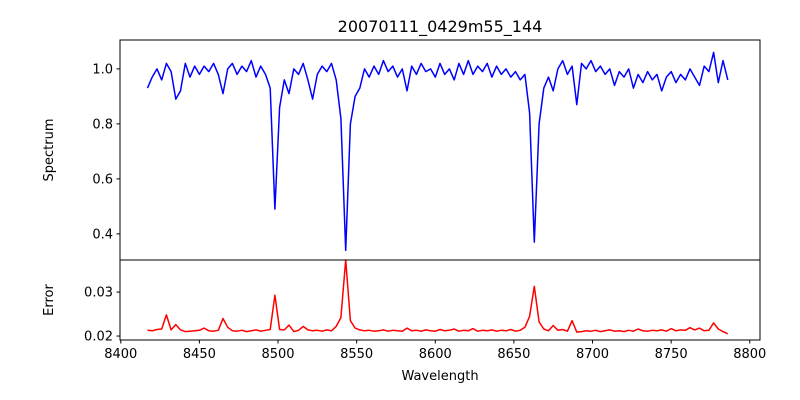 The image size is (800, 400). I want to click on x-tick-label: 8450, so click(199, 354).